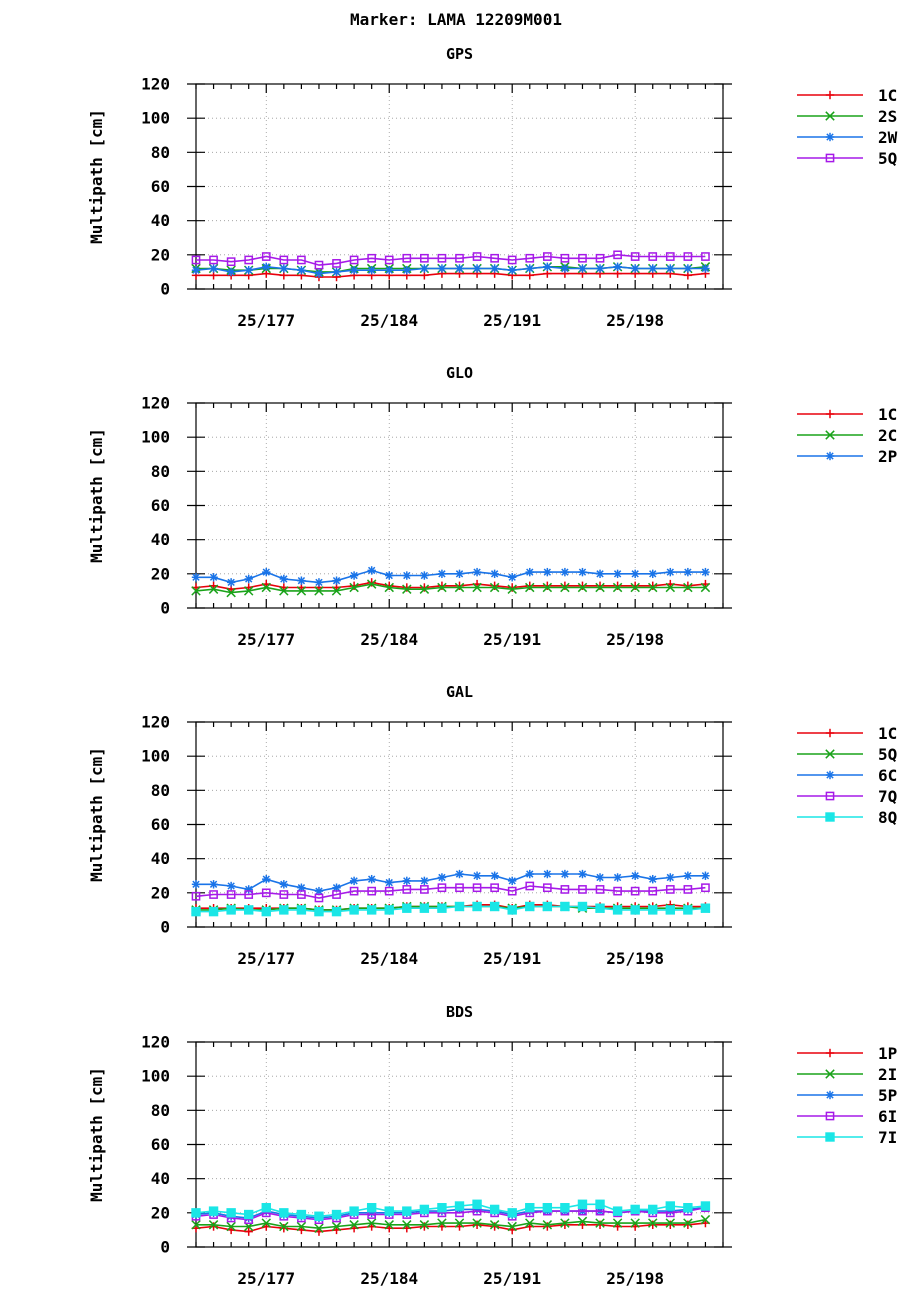  What do you see at coordinates (459, 373) in the screenshot?
I see `panel-title-glo: GLO` at bounding box center [459, 373].